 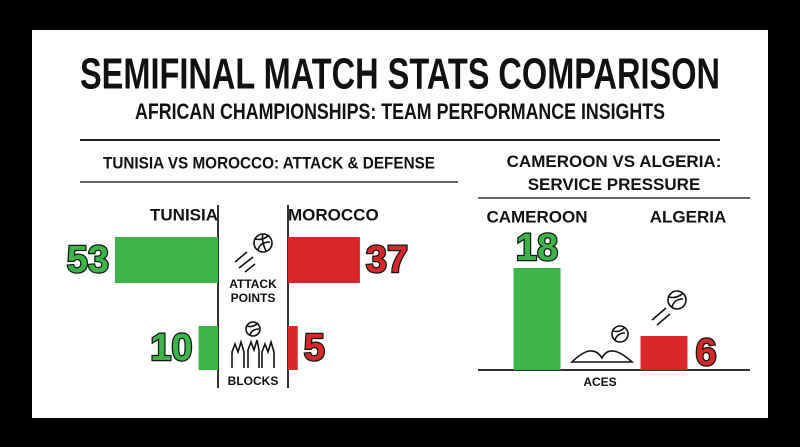 What do you see at coordinates (706, 353) in the screenshot?
I see `value-label: 6` at bounding box center [706, 353].